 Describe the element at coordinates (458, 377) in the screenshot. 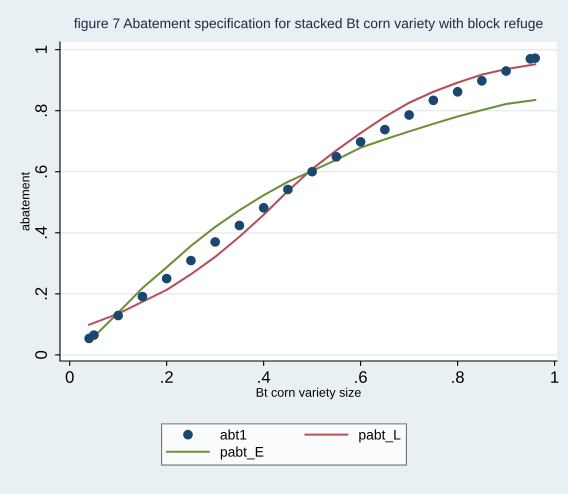

I see `x-tick-label: .8` at that location.